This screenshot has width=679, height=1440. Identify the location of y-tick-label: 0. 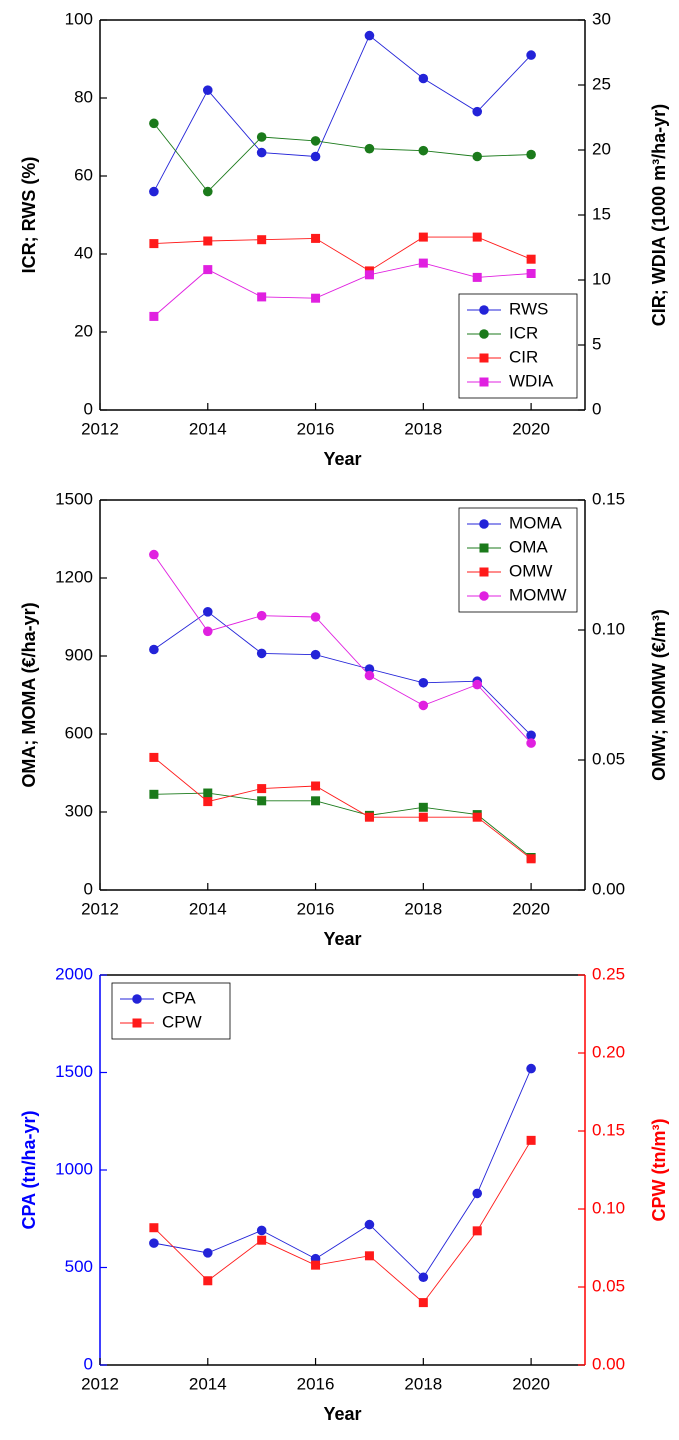
(88, 1363).